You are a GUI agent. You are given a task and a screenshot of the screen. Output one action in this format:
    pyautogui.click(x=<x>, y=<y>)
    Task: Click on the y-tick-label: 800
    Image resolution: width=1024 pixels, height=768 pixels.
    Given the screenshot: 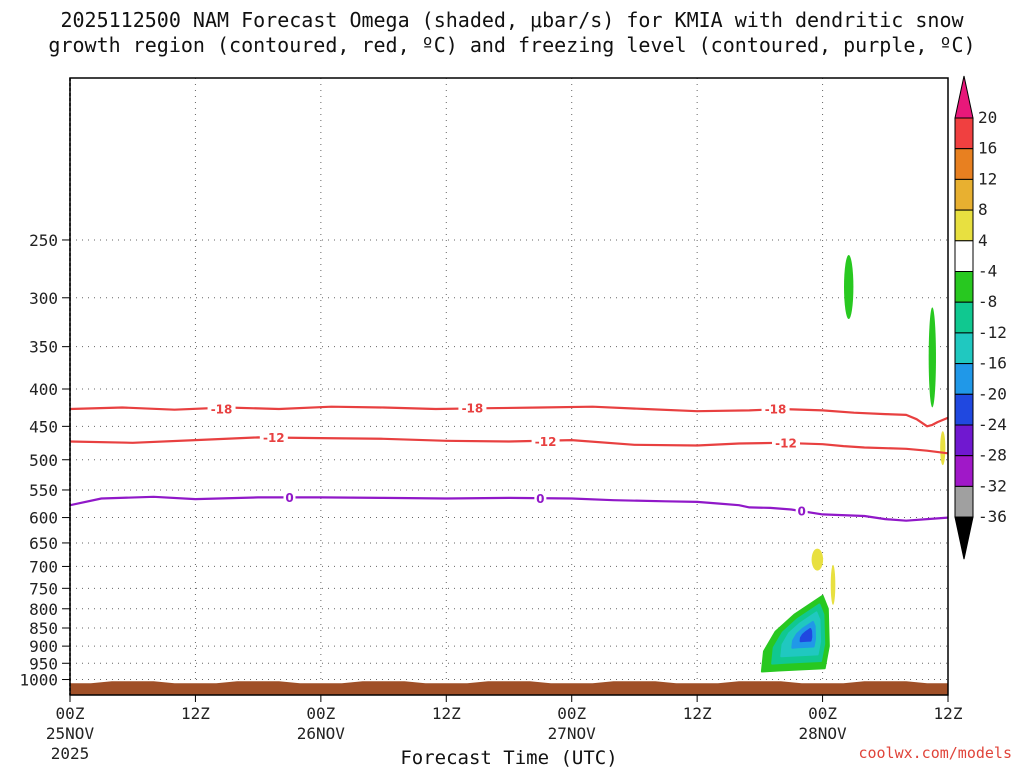 What is the action you would take?
    pyautogui.click(x=43, y=609)
    